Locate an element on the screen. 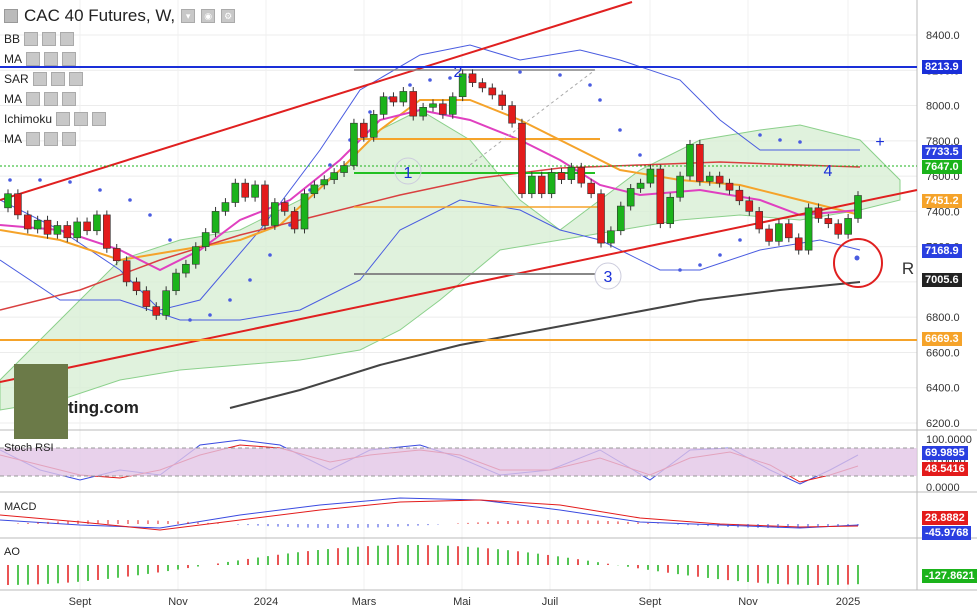  price-tag: 7005.6 is located at coordinates (942, 279).